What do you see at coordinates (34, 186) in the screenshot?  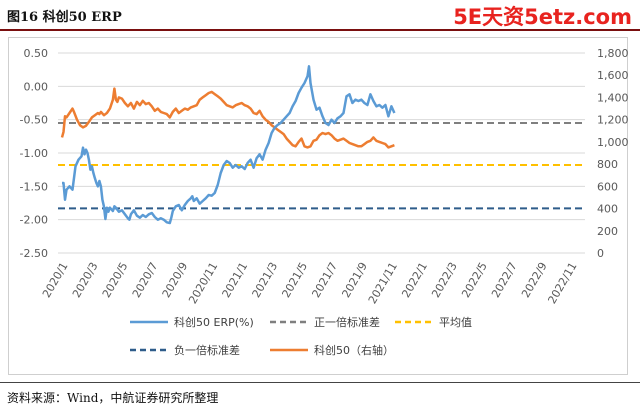 I see `y-left-tick-label: -1.50` at bounding box center [34, 186].